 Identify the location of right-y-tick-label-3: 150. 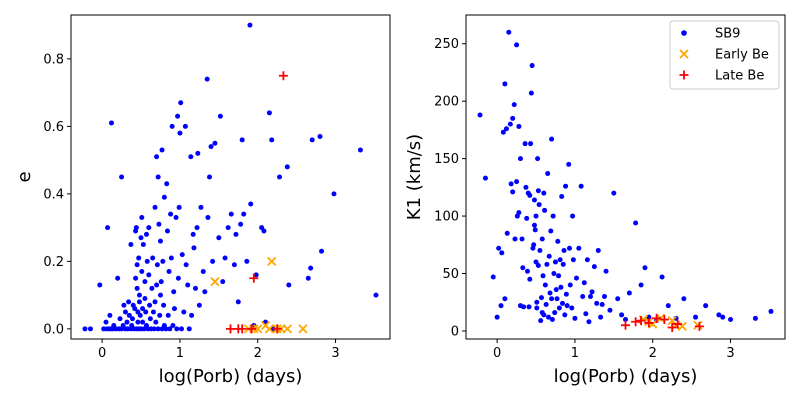
(446, 159).